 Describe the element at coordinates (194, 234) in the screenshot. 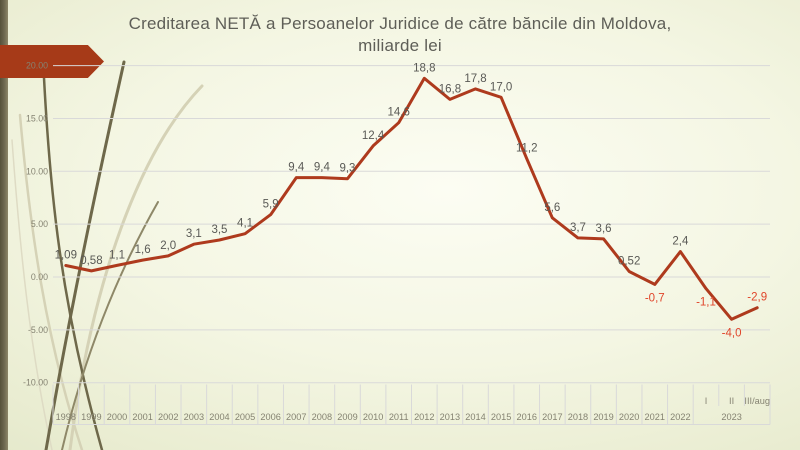

I see `data-point-label: 3,1` at that location.